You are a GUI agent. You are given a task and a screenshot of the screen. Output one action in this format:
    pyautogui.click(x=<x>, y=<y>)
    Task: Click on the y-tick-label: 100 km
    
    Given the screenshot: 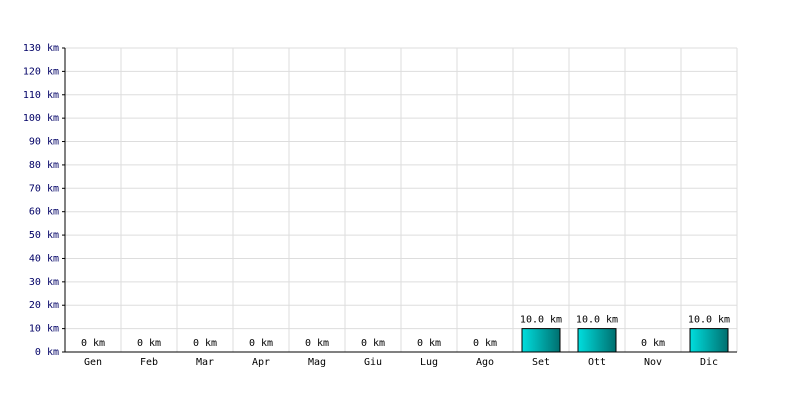 What is the action you would take?
    pyautogui.click(x=41, y=118)
    